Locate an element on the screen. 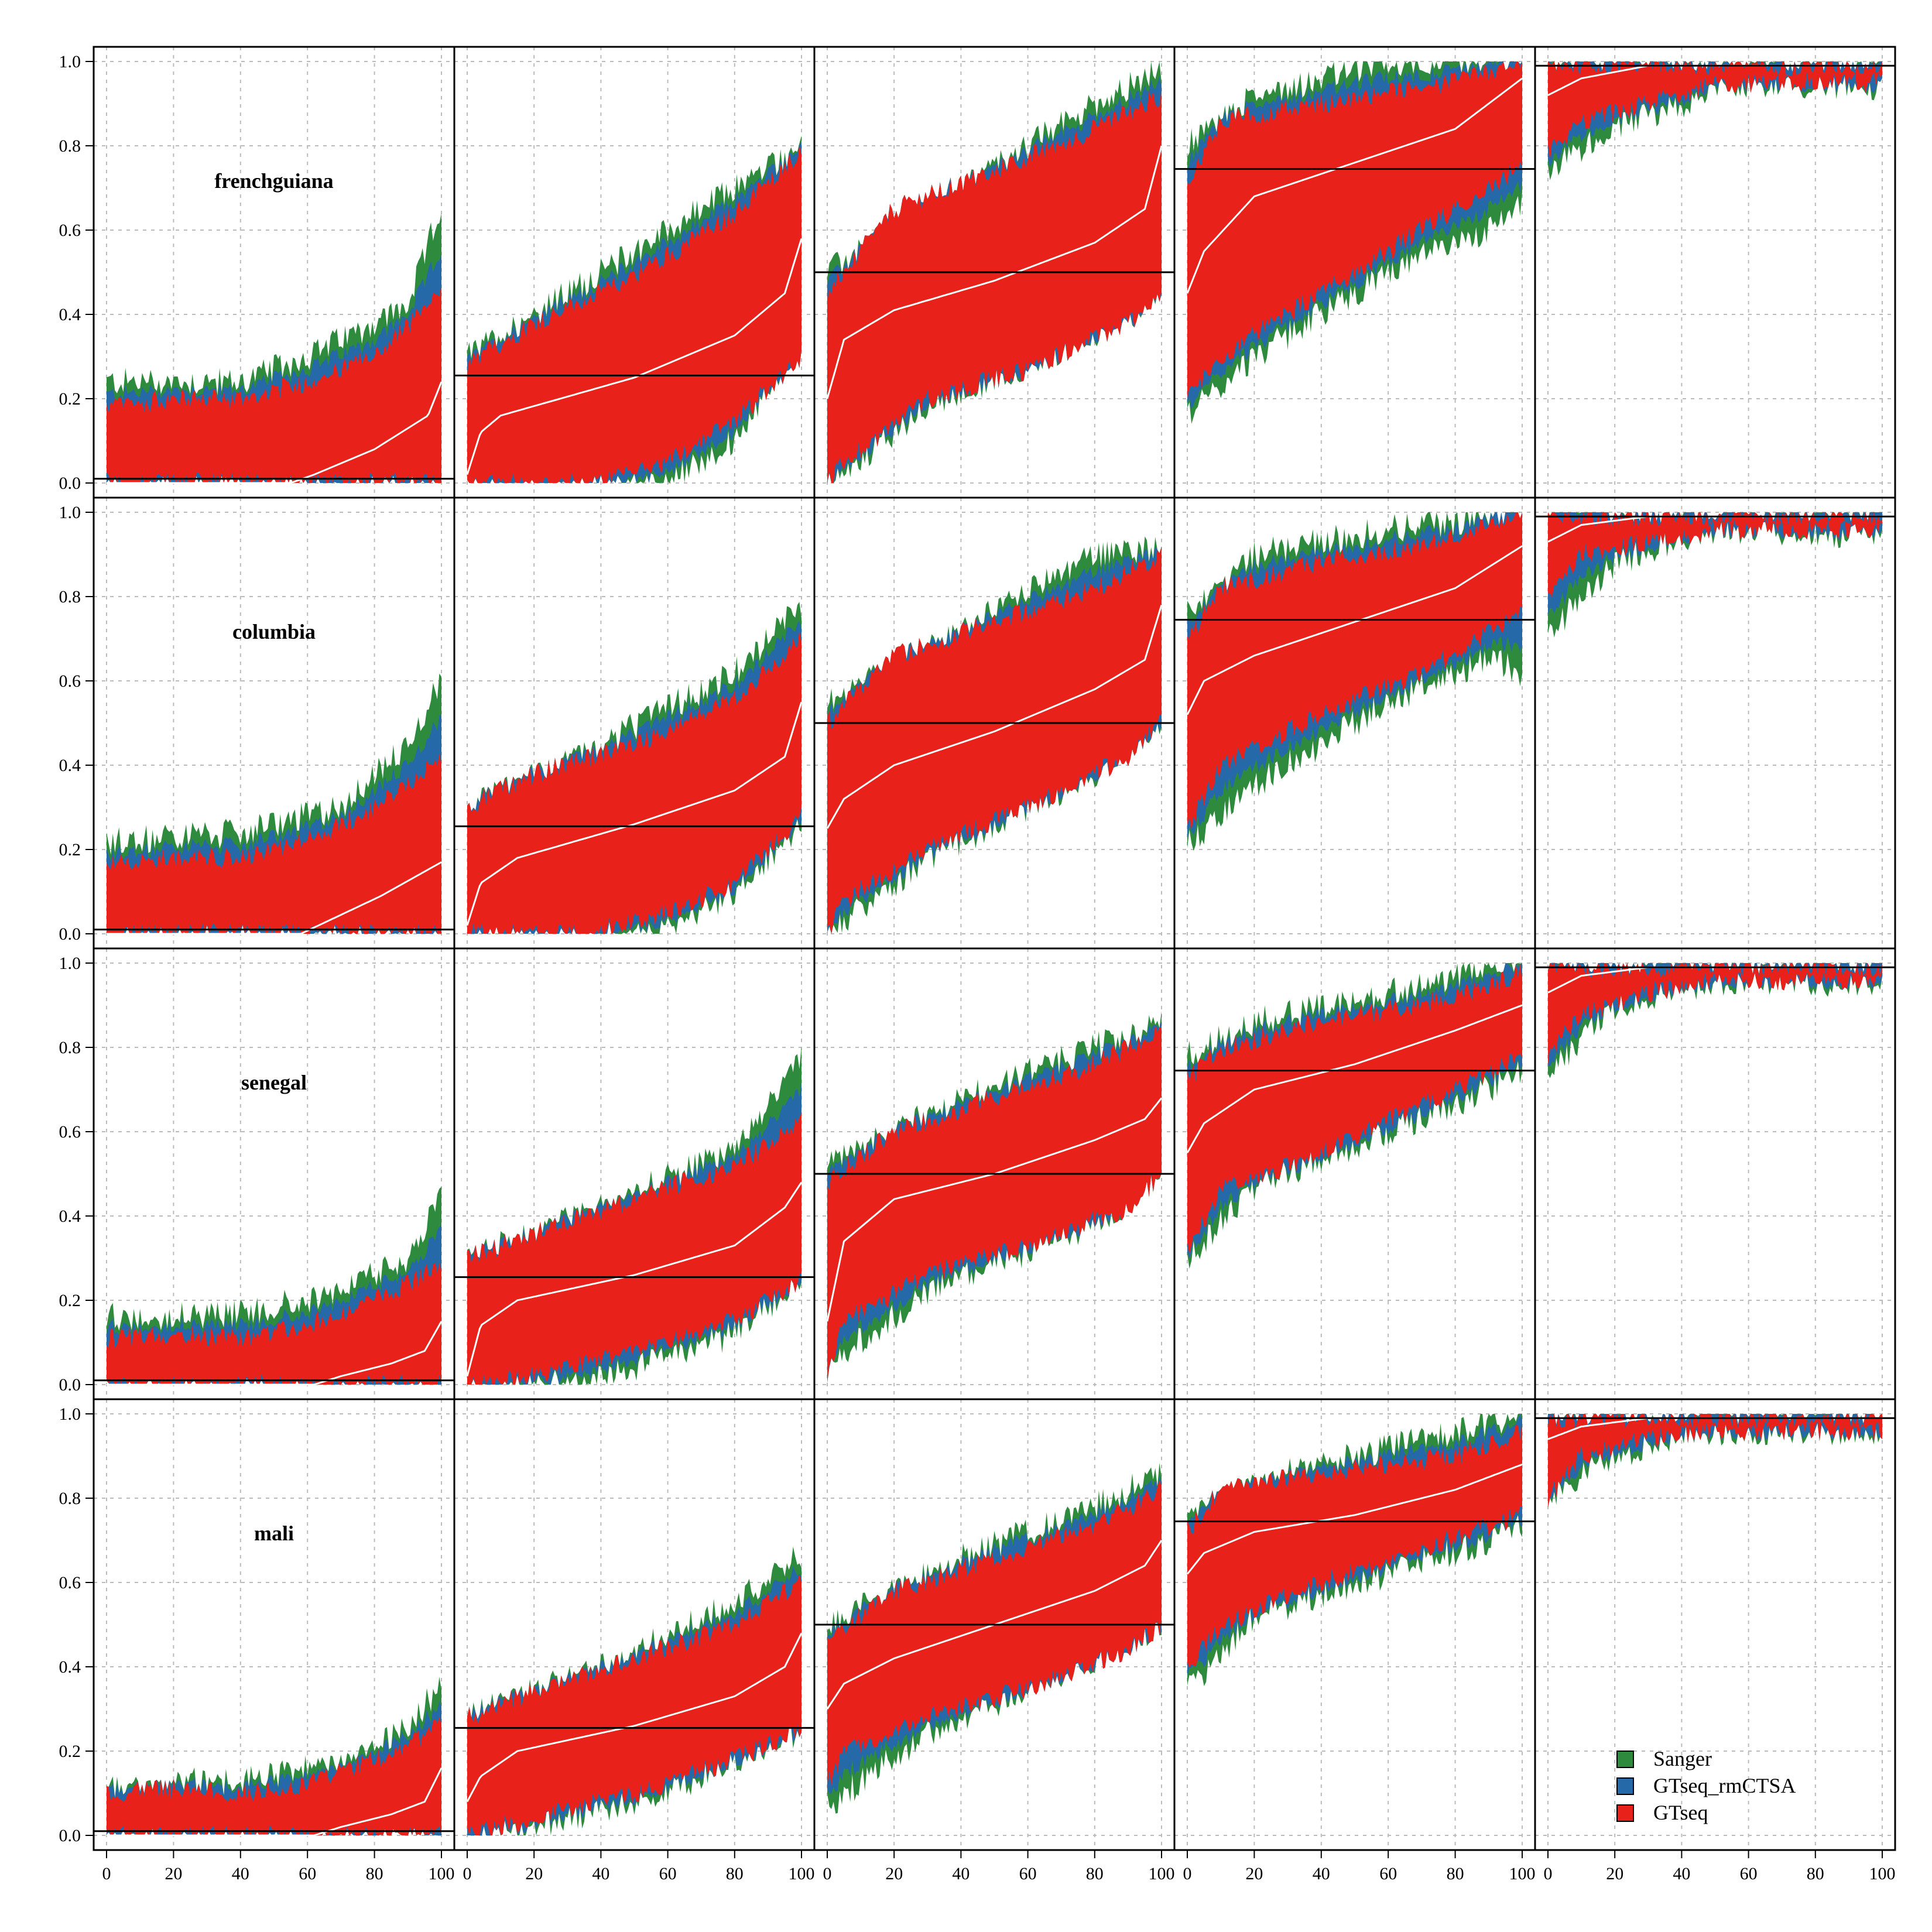 The height and width of the screenshot is (1932, 1932). panel-r1-c3 is located at coordinates (1354, 723).